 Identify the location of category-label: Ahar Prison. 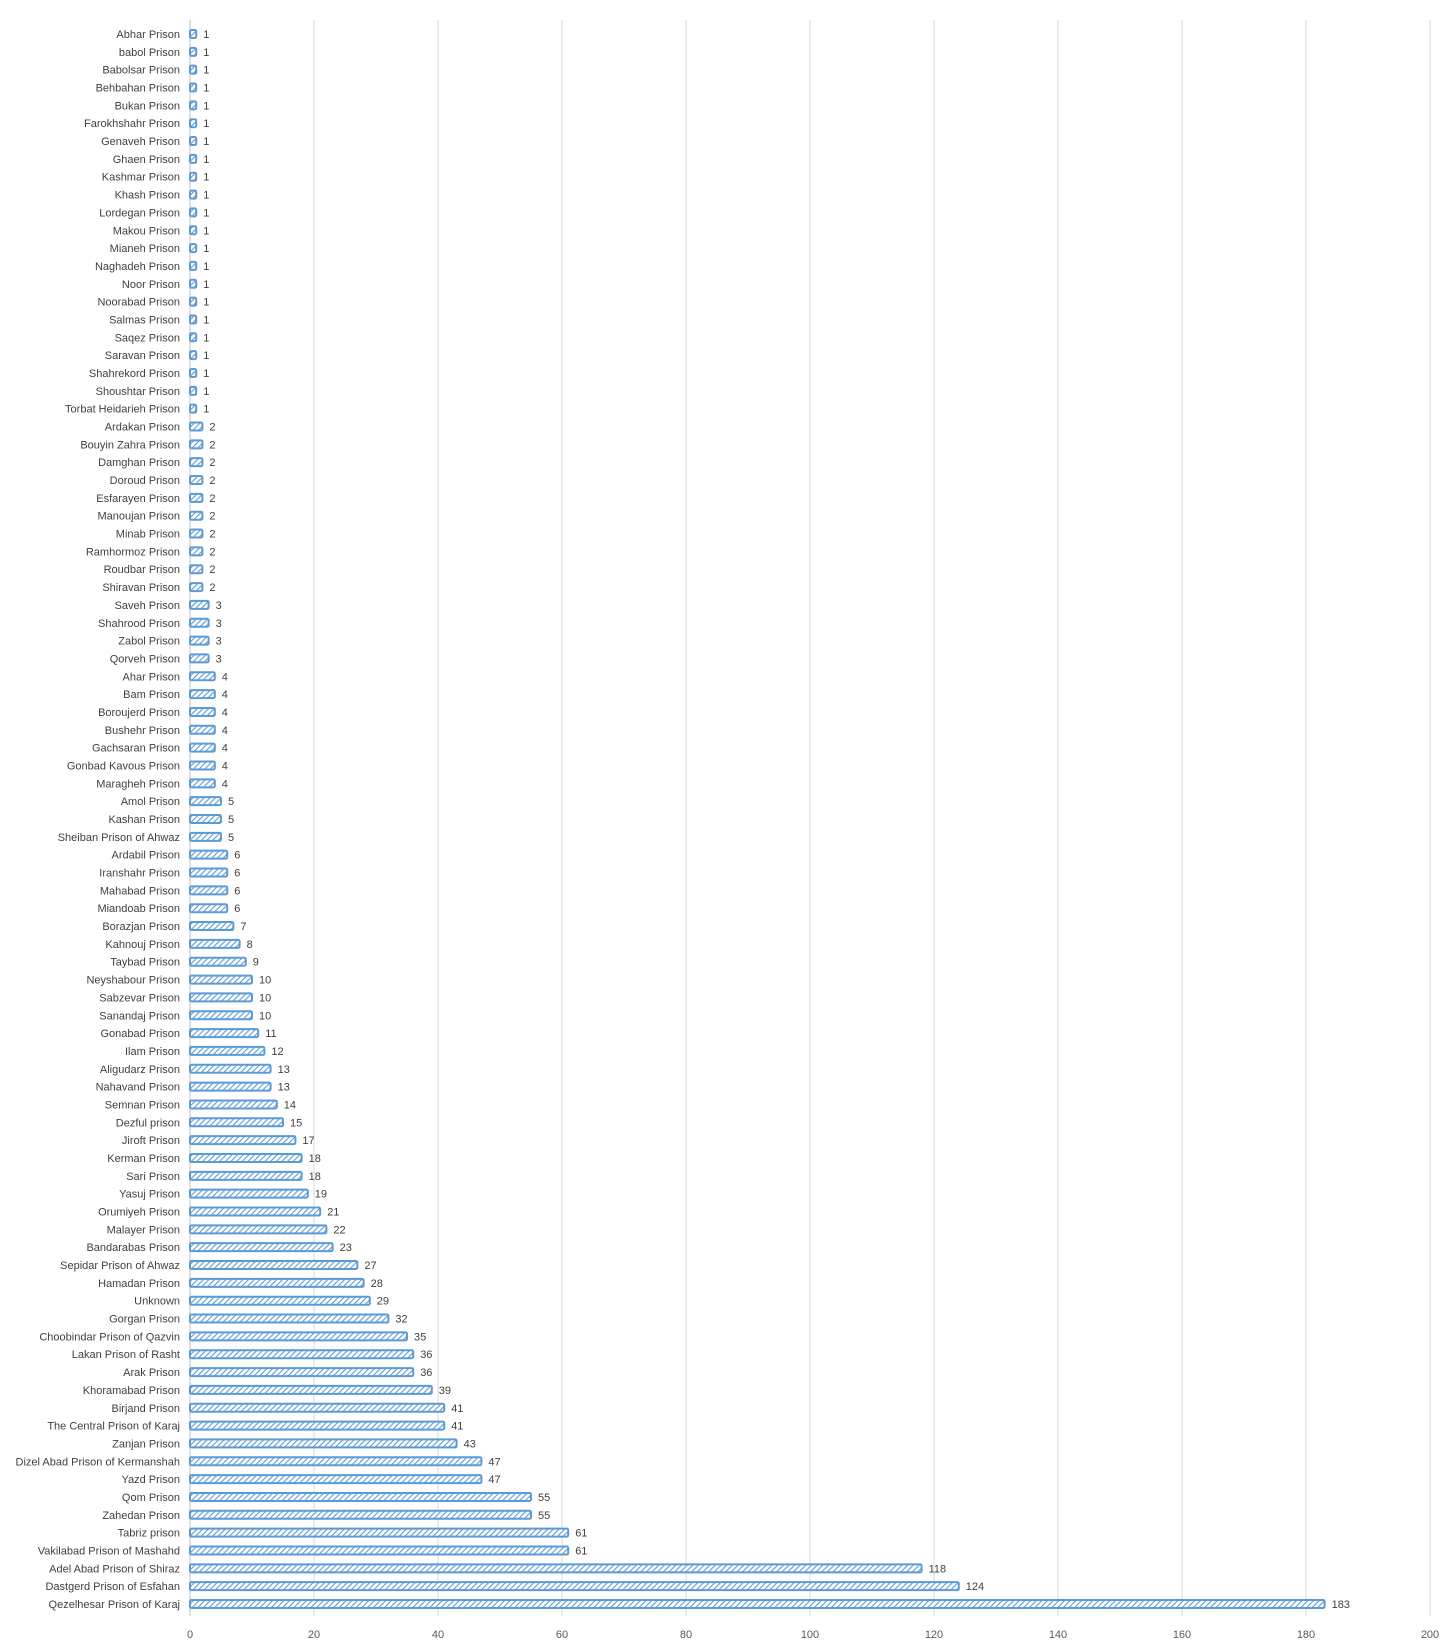
(151, 677).